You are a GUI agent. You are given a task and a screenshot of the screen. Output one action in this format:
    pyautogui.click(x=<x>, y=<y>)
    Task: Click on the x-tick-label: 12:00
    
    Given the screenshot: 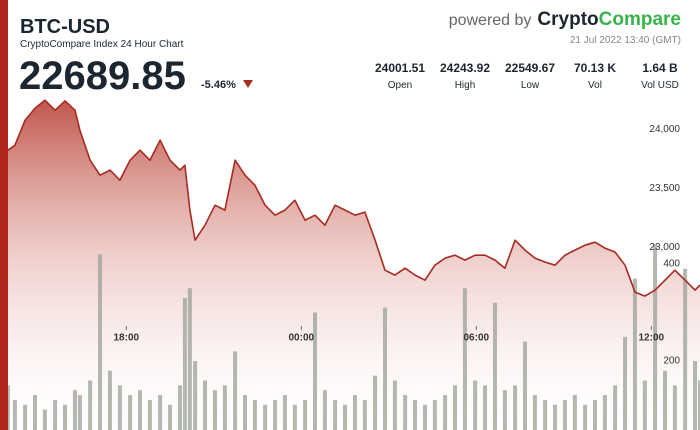 What is the action you would take?
    pyautogui.click(x=652, y=338)
    